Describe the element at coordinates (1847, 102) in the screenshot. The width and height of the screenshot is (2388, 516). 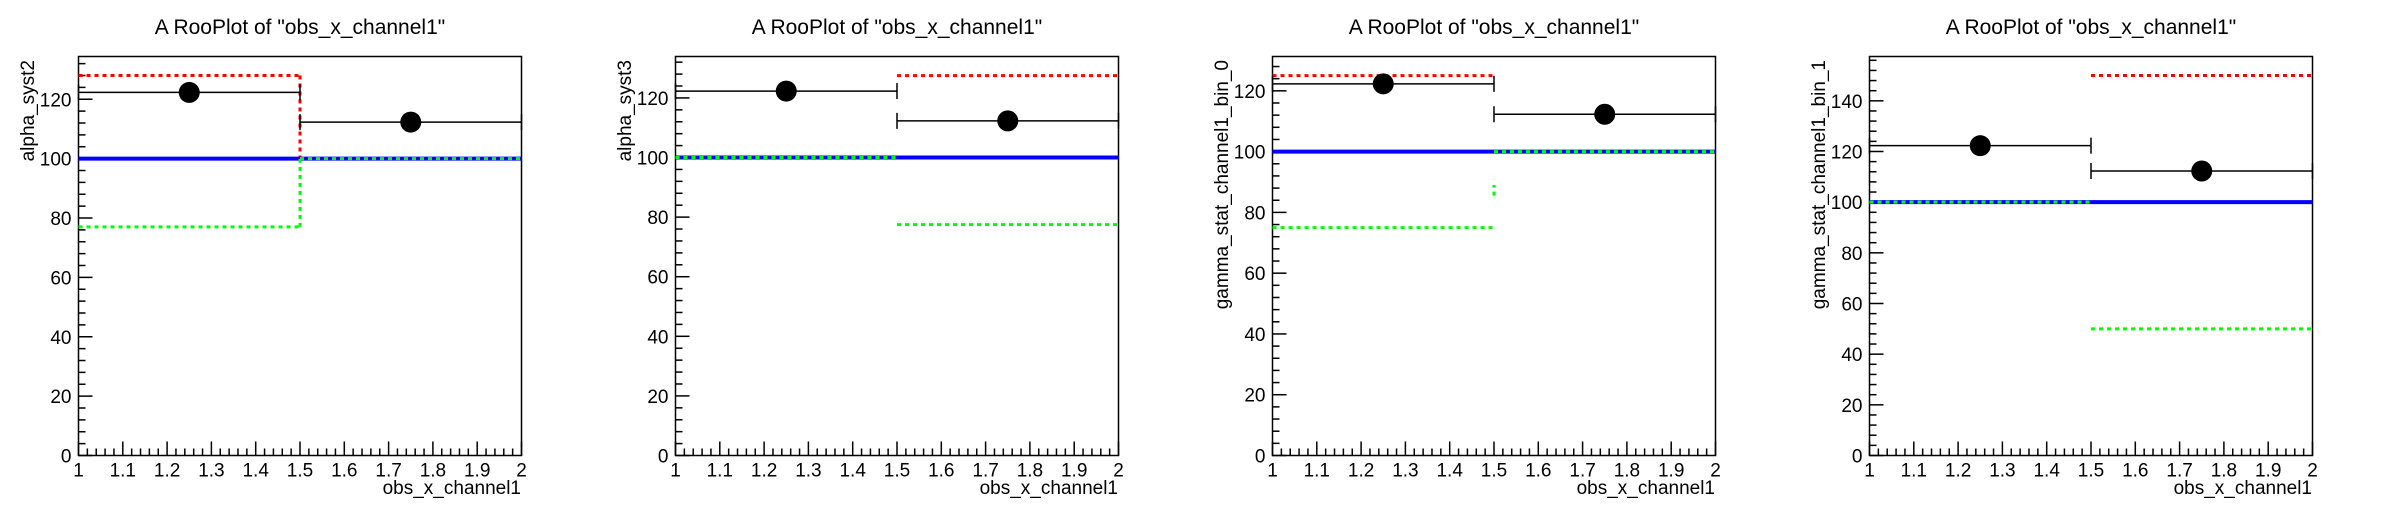
I see `y-tick-label: 140` at that location.